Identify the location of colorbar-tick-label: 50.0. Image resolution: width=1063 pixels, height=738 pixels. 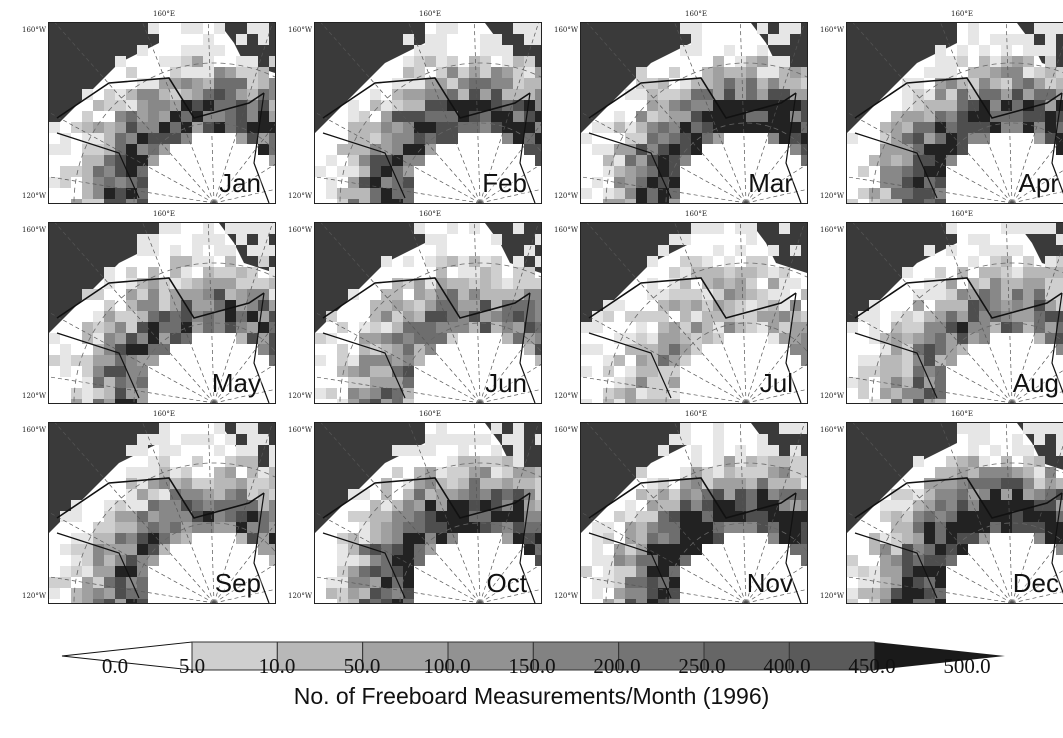
(362, 666).